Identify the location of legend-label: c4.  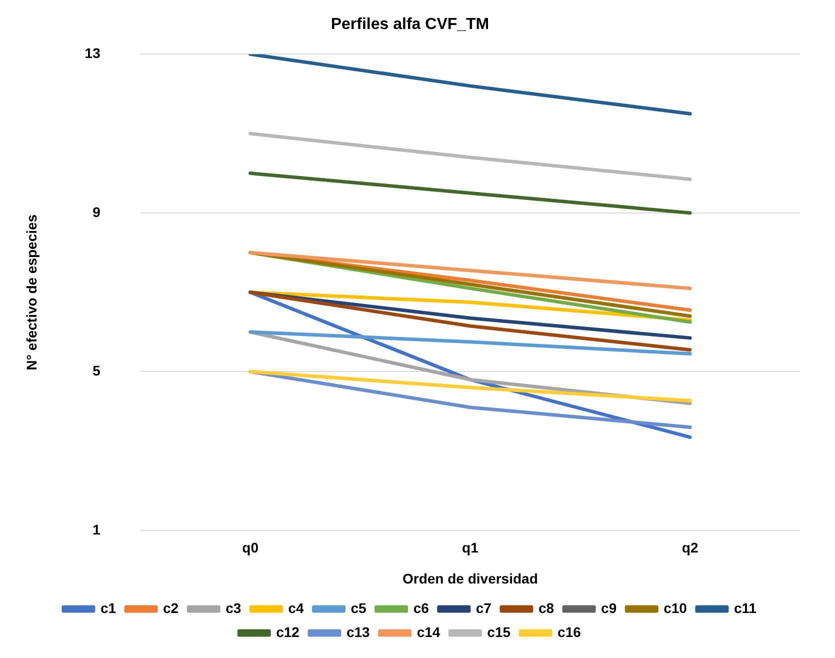
(296, 608).